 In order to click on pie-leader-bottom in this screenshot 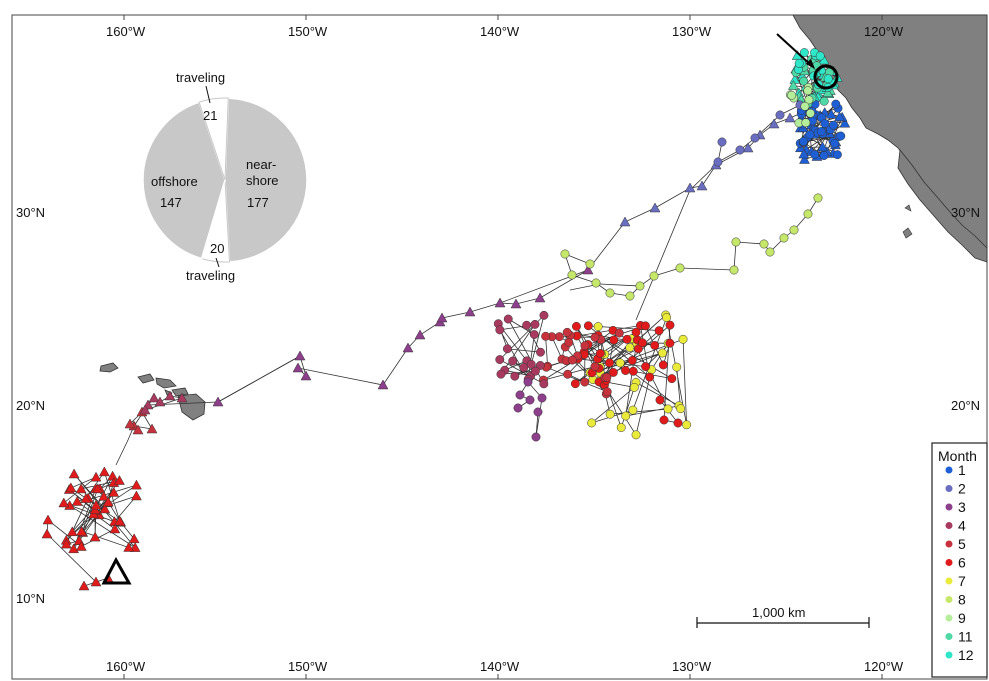, I will do `click(217, 262)`.